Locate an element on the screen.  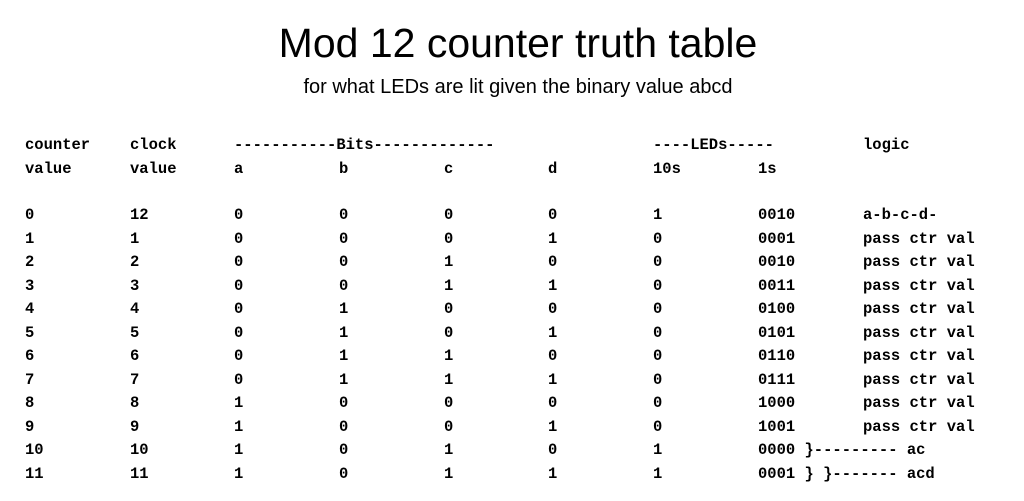
header-bit-a: a is located at coordinates (239, 169).